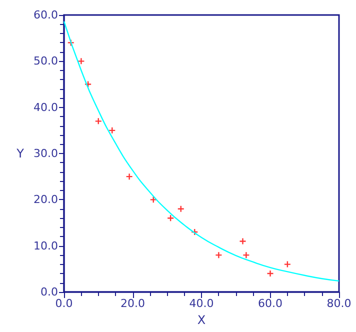 This screenshot has height=332, width=356. I want to click on x-tick-label: 40.0, so click(201, 303).